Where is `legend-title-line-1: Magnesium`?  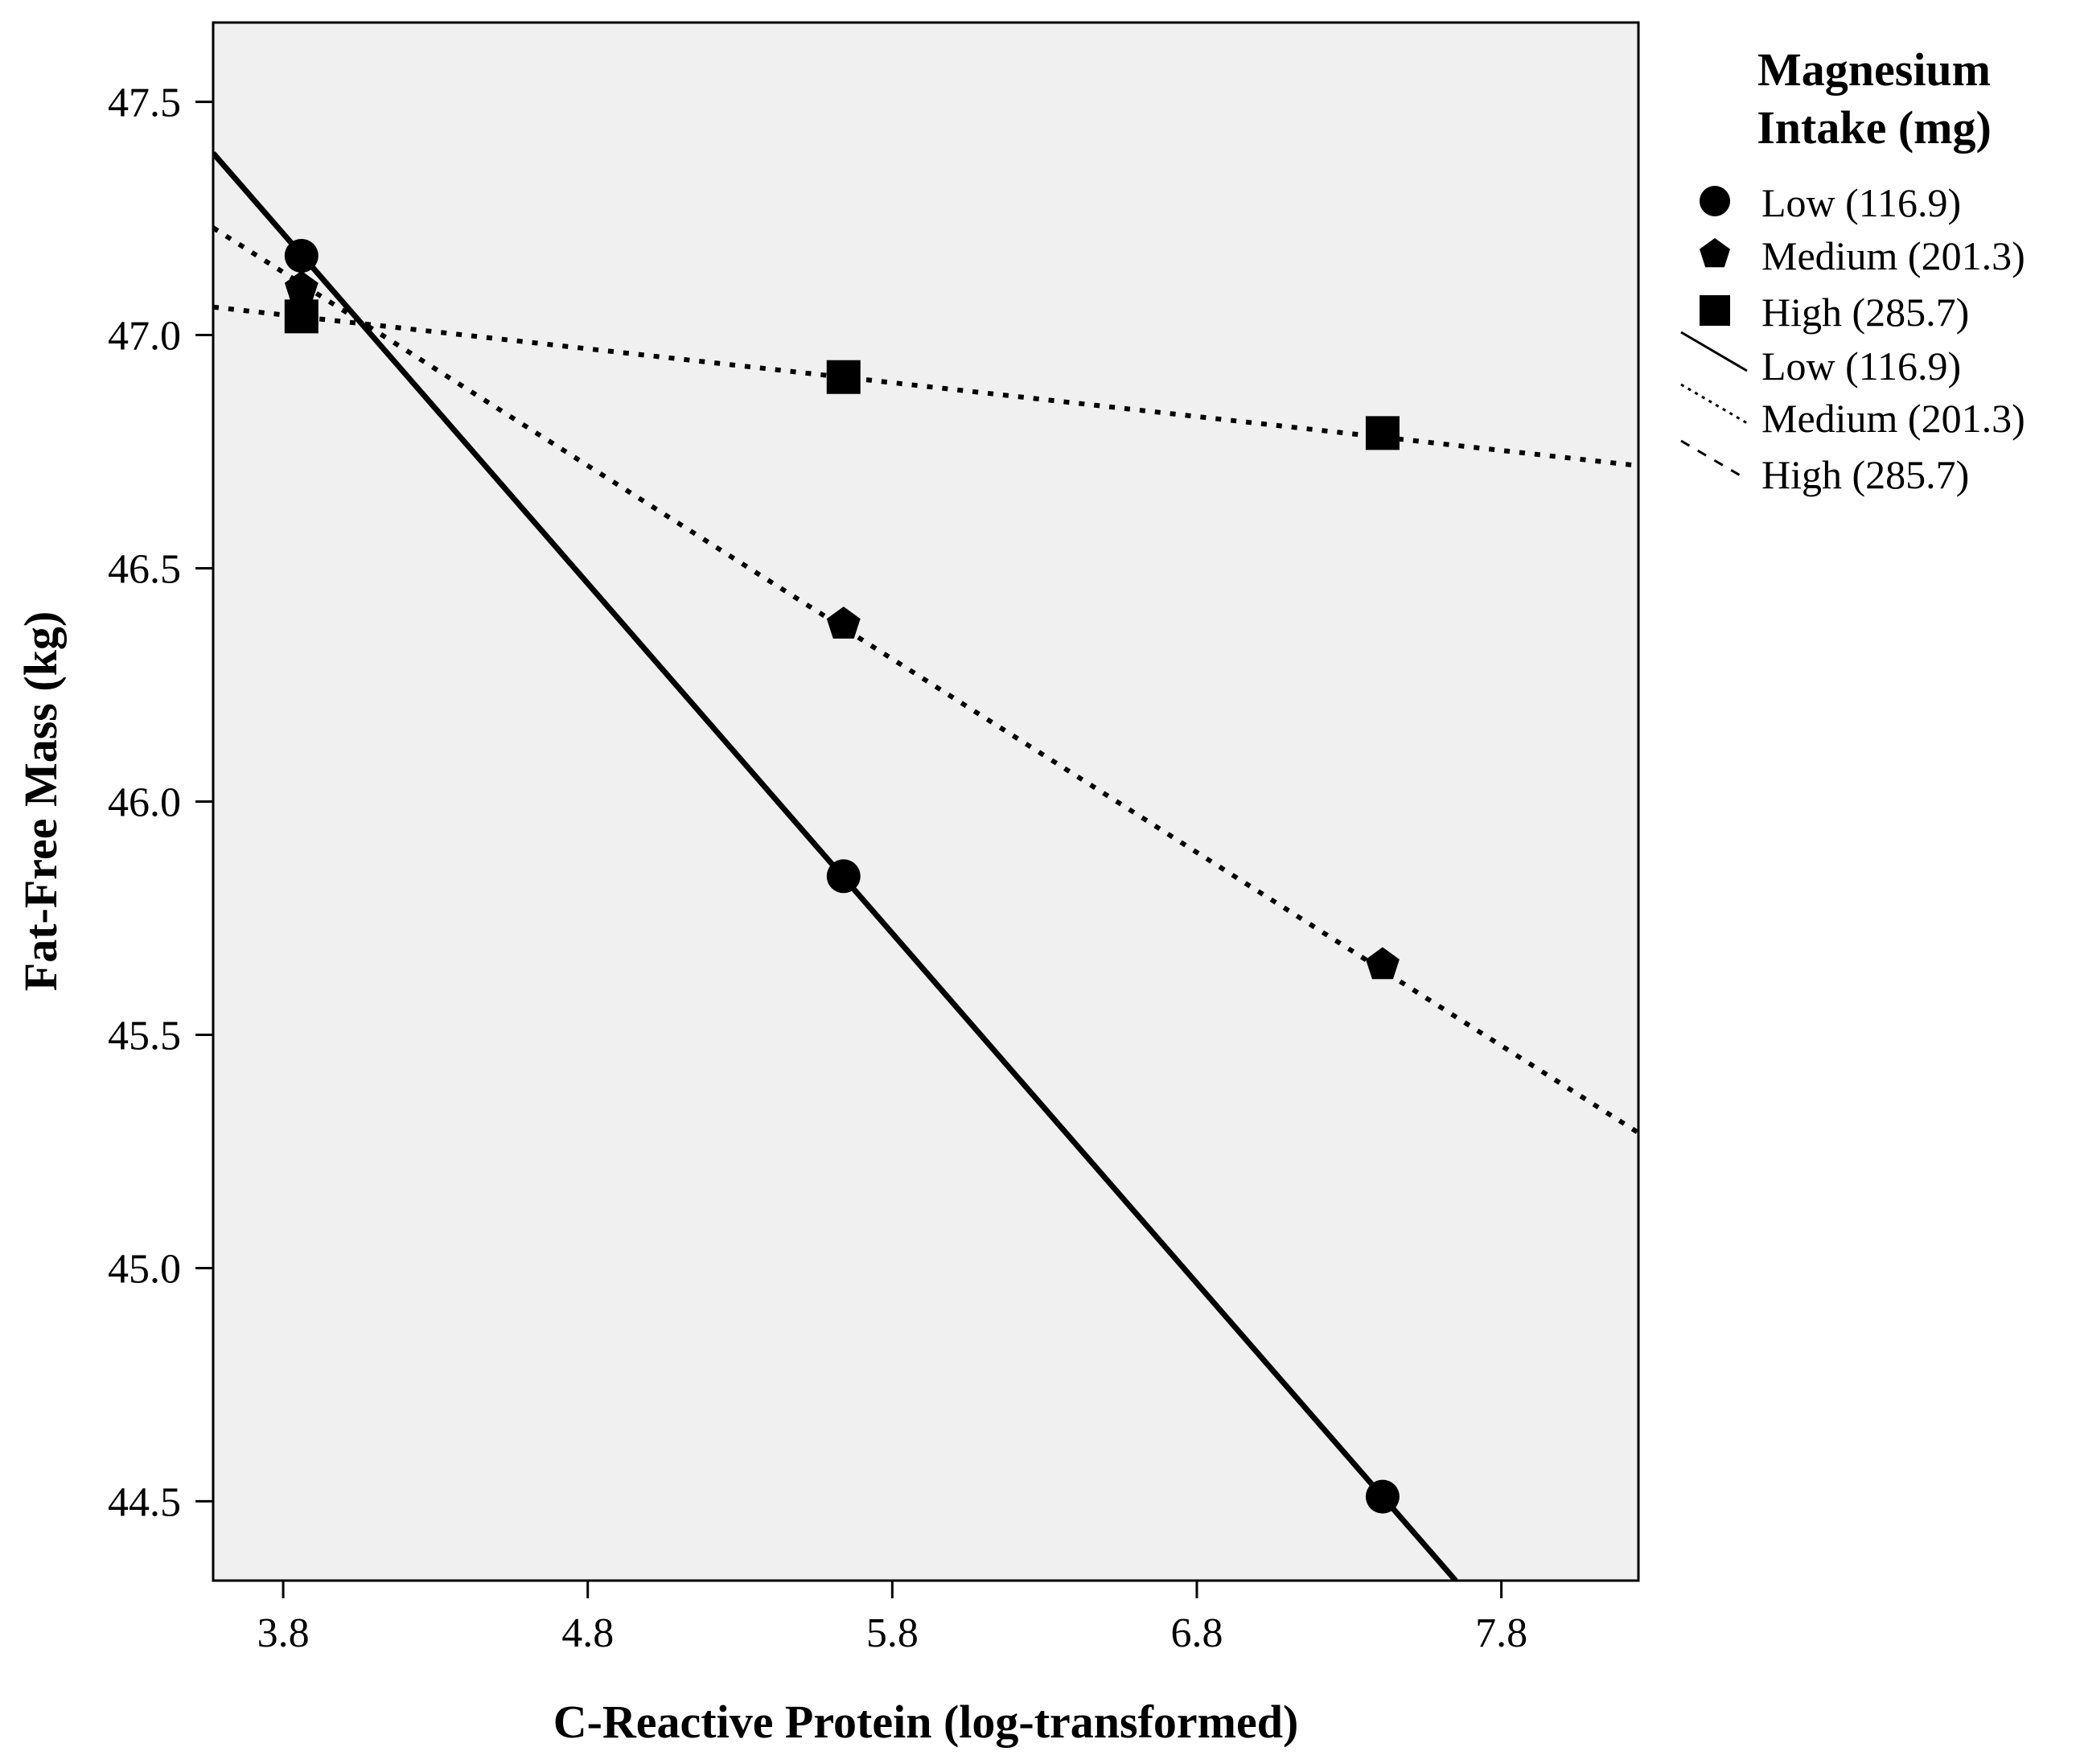
legend-title-line-1: Magnesium is located at coordinates (1874, 69).